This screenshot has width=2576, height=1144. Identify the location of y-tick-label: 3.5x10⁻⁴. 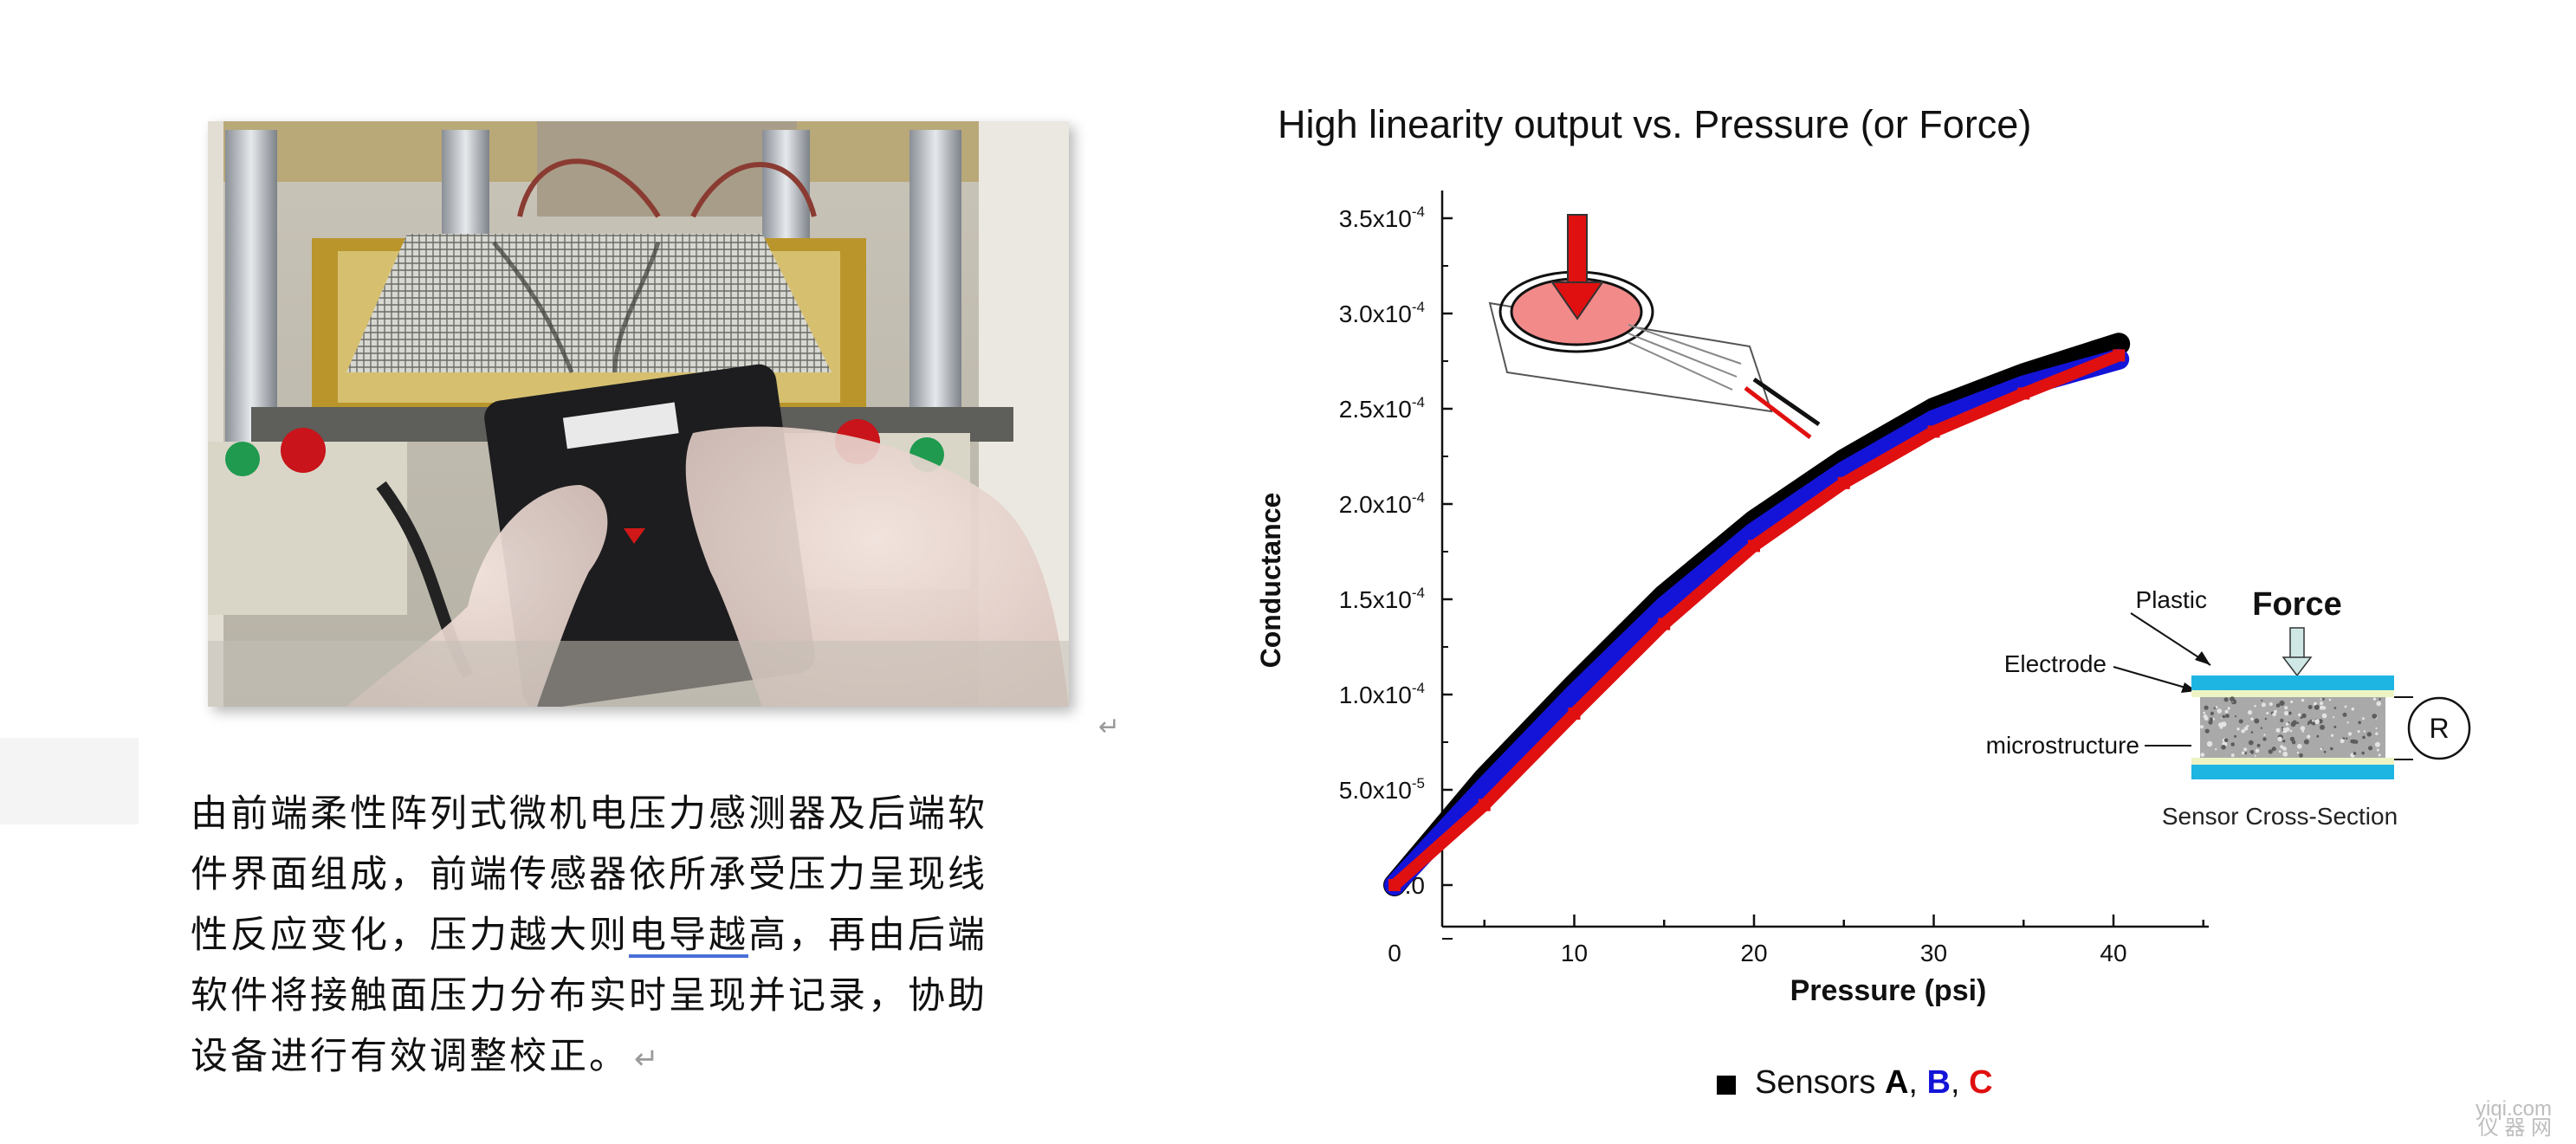
(1382, 218).